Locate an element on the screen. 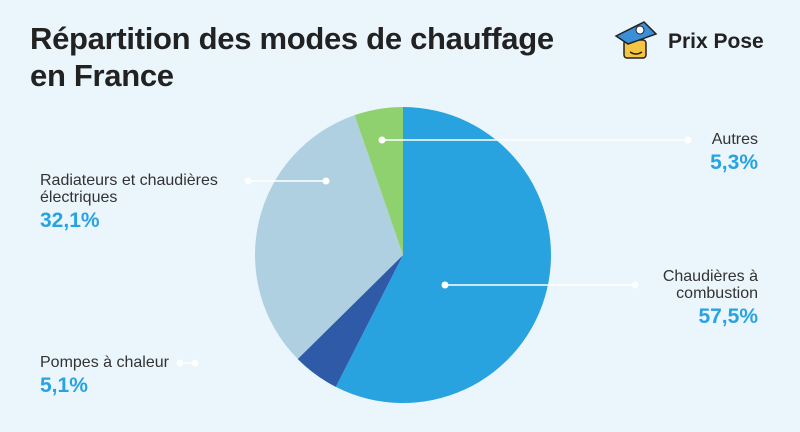 The image size is (800, 432). category-label: Radiateurs et chaudières électriques is located at coordinates (129, 189).